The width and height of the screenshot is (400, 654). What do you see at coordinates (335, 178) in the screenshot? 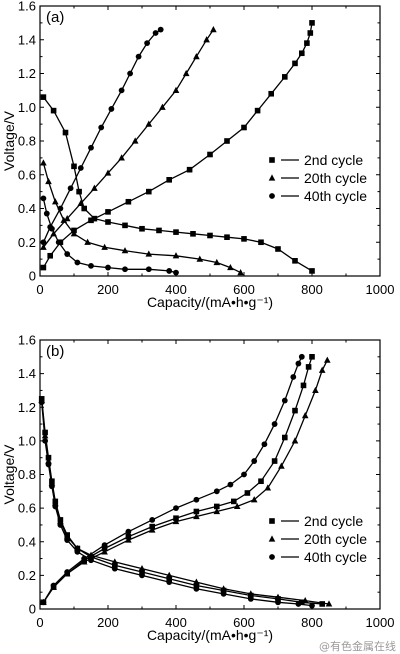
I see `legend-label-0-1: 20th cycle` at bounding box center [335, 178].